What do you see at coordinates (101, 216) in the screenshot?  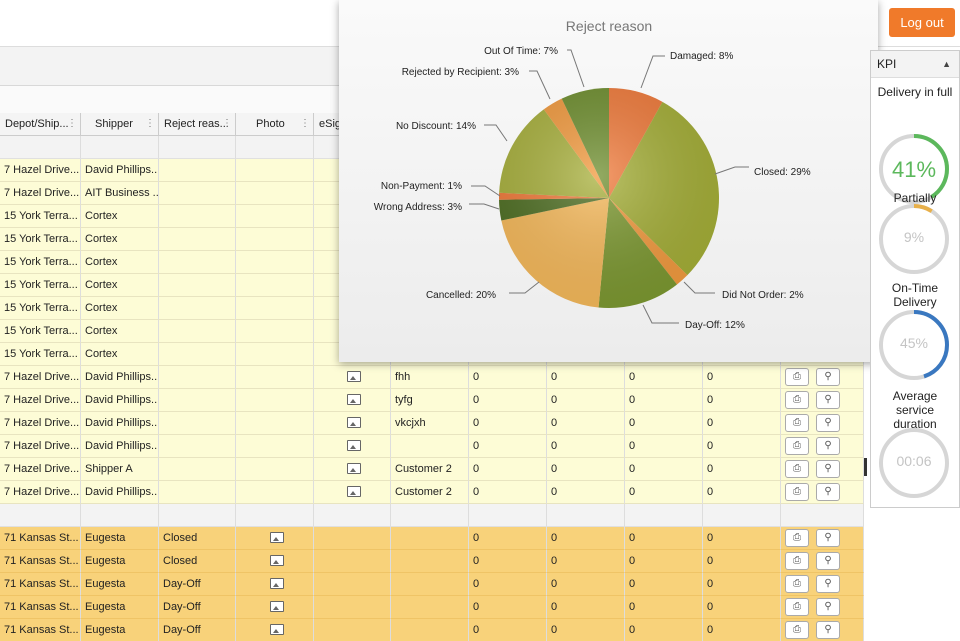 I see `cell-shipper-text: Cortex` at bounding box center [101, 216].